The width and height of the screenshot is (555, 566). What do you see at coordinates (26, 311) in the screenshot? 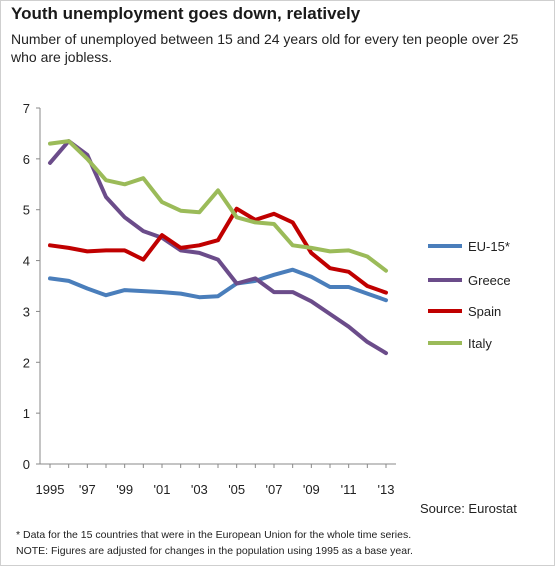
I see `y-tick-label: 3` at bounding box center [26, 311].